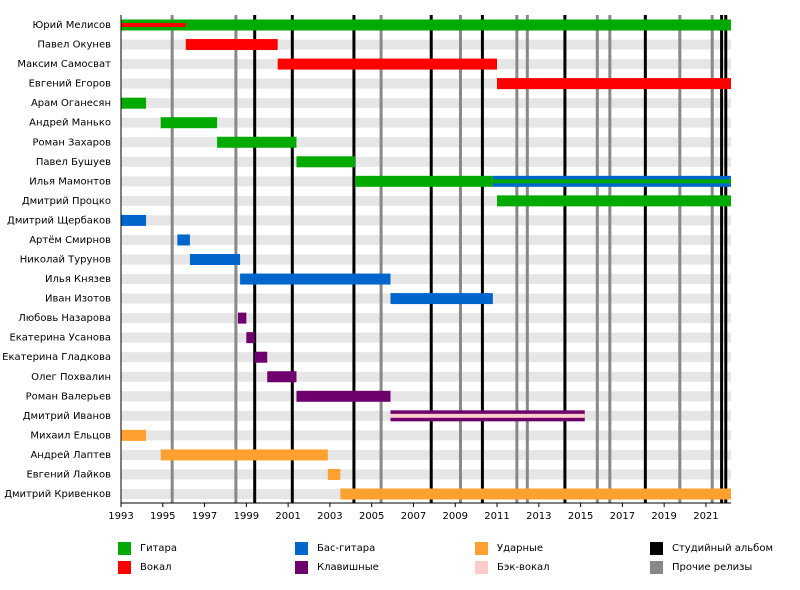  What do you see at coordinates (580, 516) in the screenshot?
I see `x-tick-label: 2015` at bounding box center [580, 516].